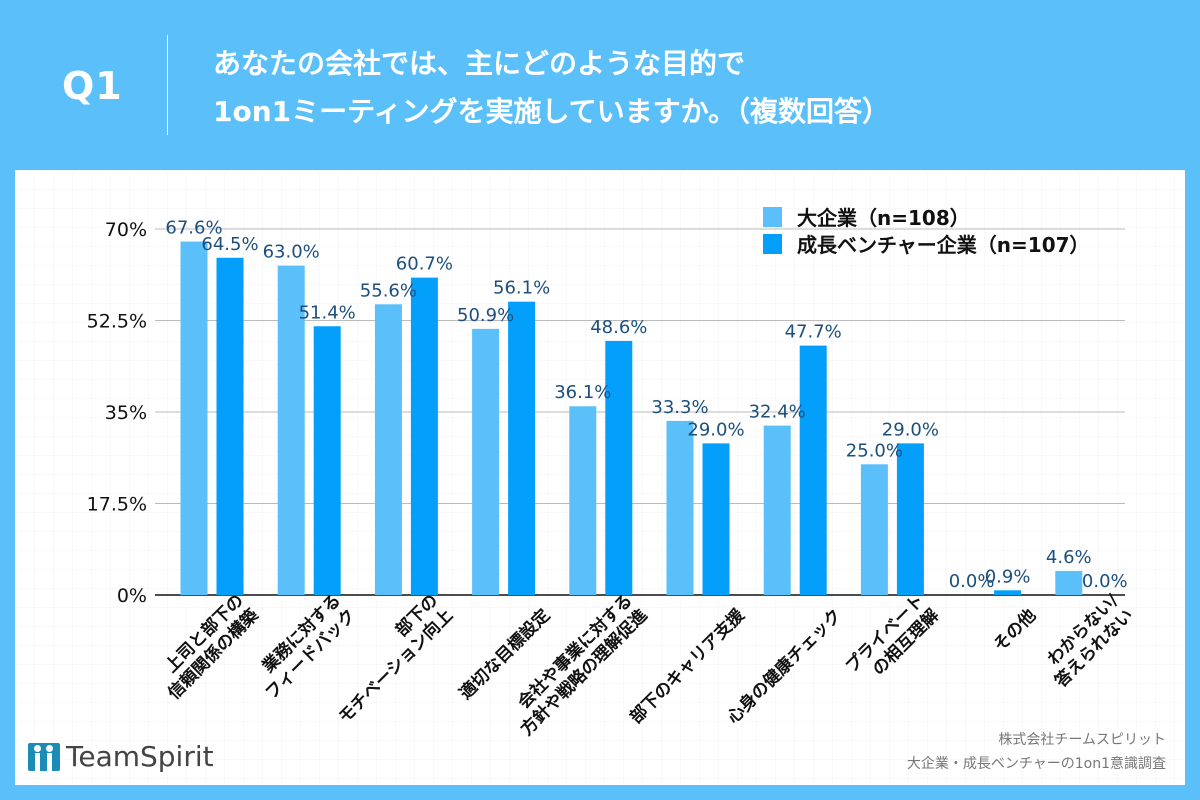 Image resolution: width=1200 pixels, height=800 pixels. Describe the element at coordinates (193, 228) in the screenshot. I see `data-label-large-company: 67.6%` at that location.